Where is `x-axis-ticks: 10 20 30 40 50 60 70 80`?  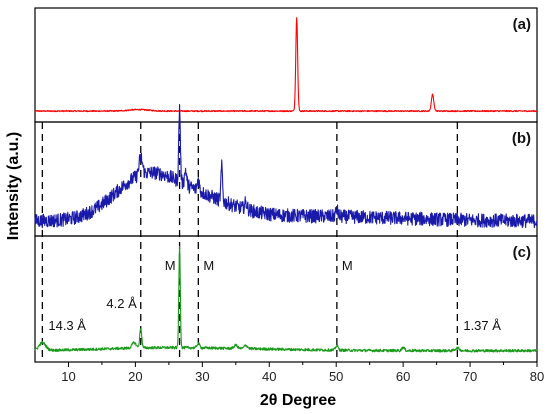
x-axis-ticks: 10 20 30 40 50 60 70 80 is located at coordinates (302, 373).